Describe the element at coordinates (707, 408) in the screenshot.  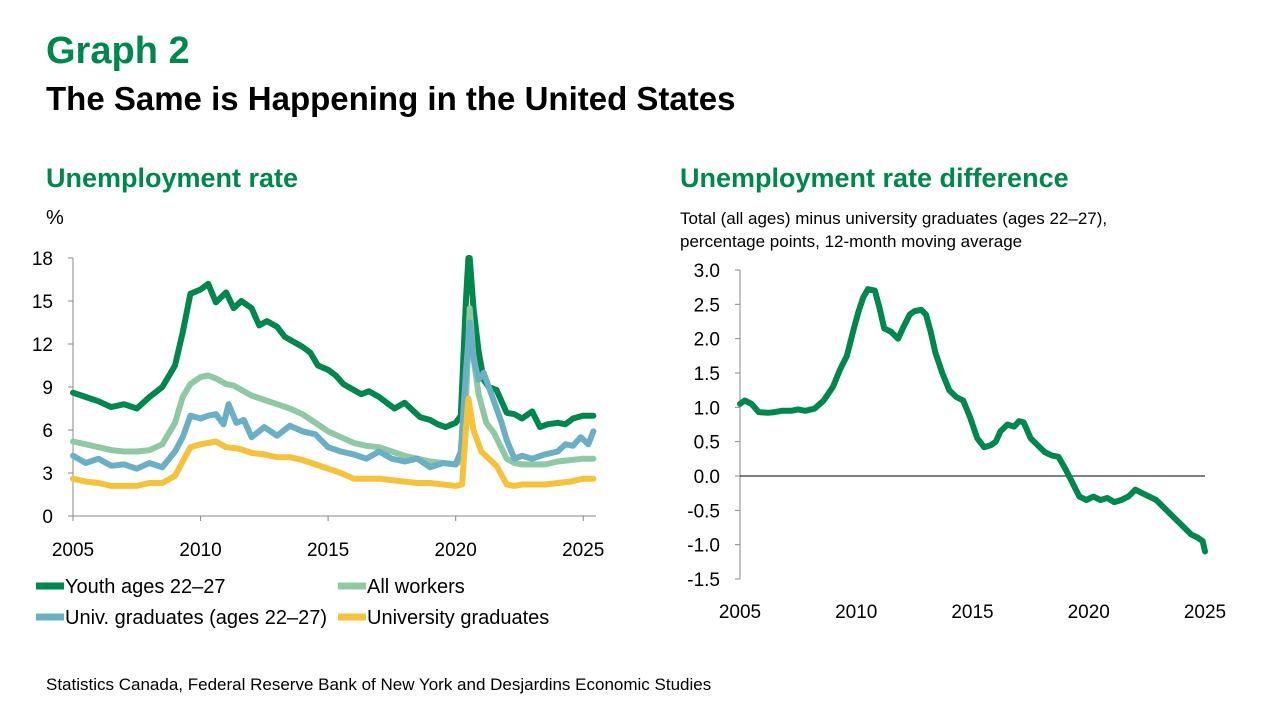
I see `right-y-tick-label: 1.0` at that location.